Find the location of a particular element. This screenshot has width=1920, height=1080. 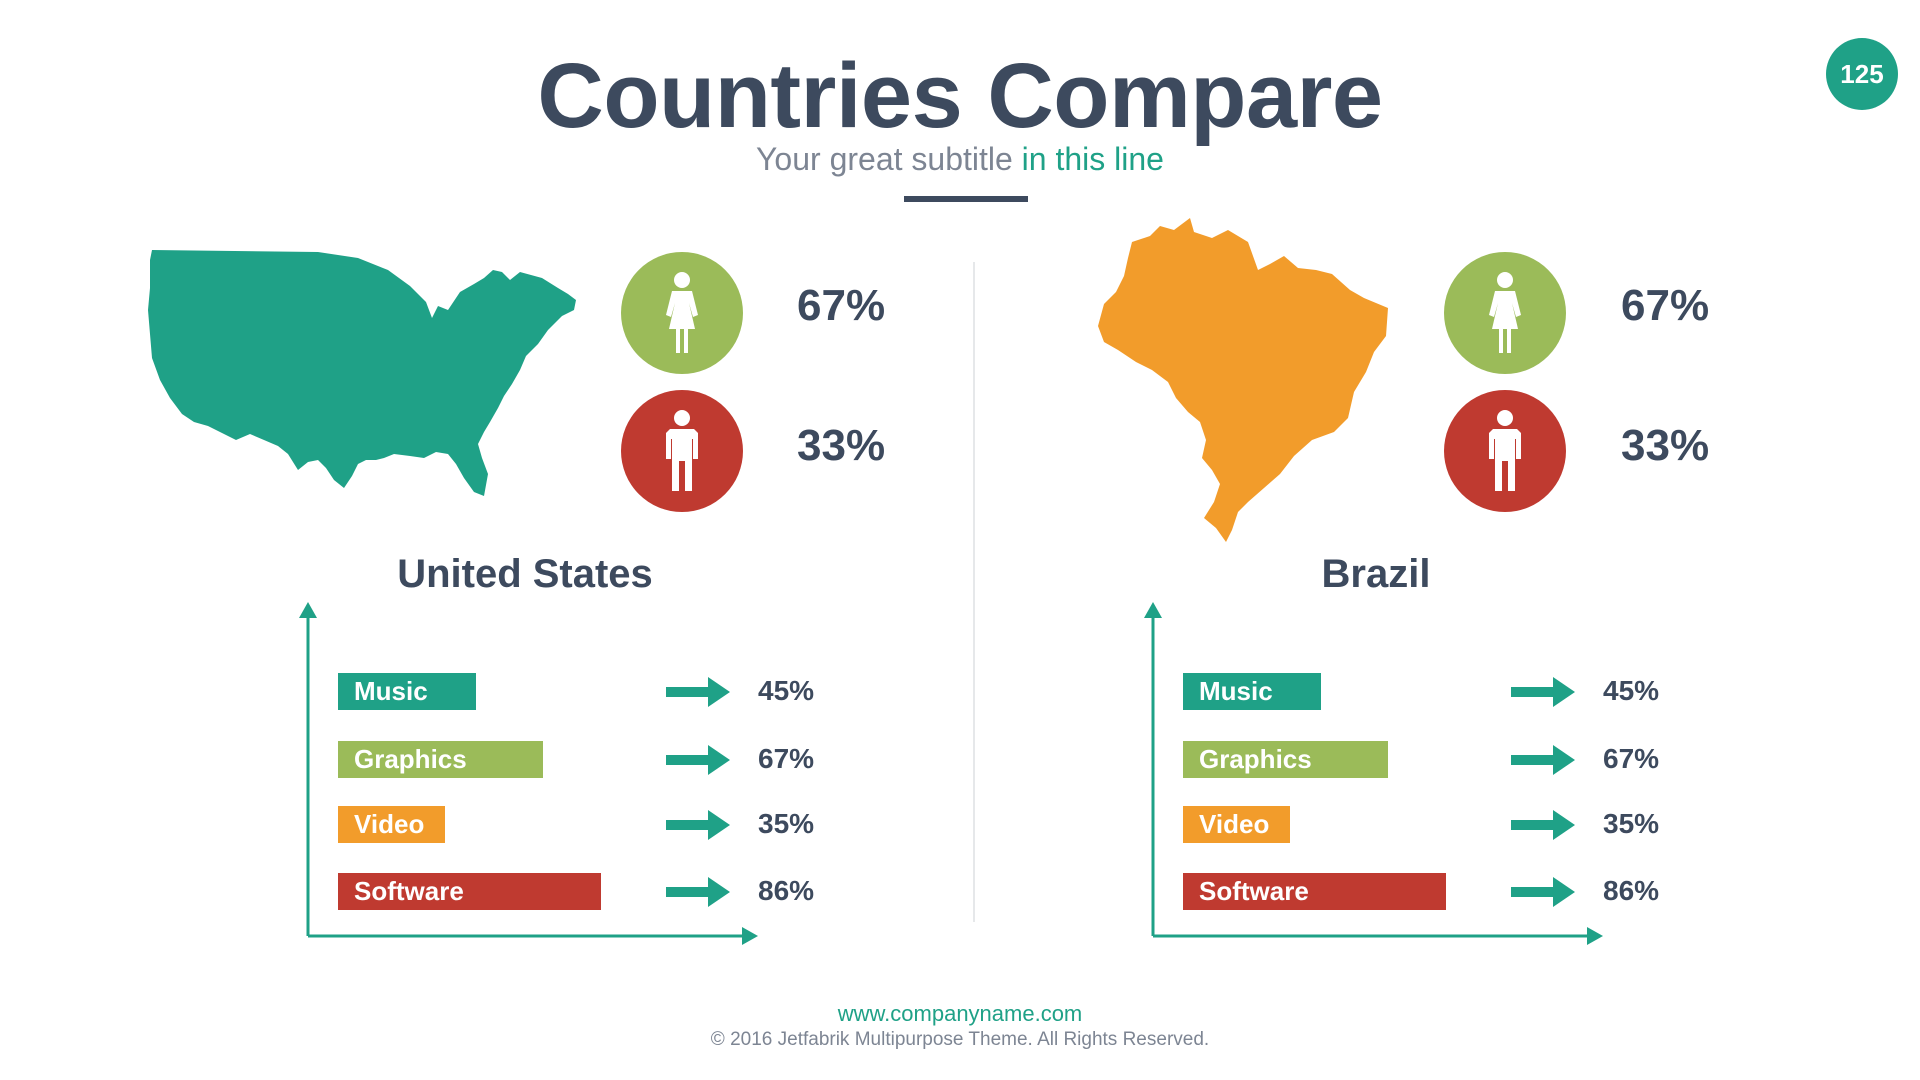

bar-chart-us: Music 45% Graphics 67% Video 35% Software 86% is located at coordinates (556, 774).